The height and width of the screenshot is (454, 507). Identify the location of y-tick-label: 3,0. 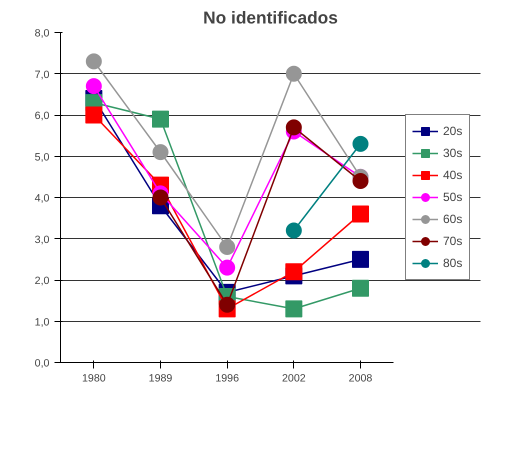
(42, 240).